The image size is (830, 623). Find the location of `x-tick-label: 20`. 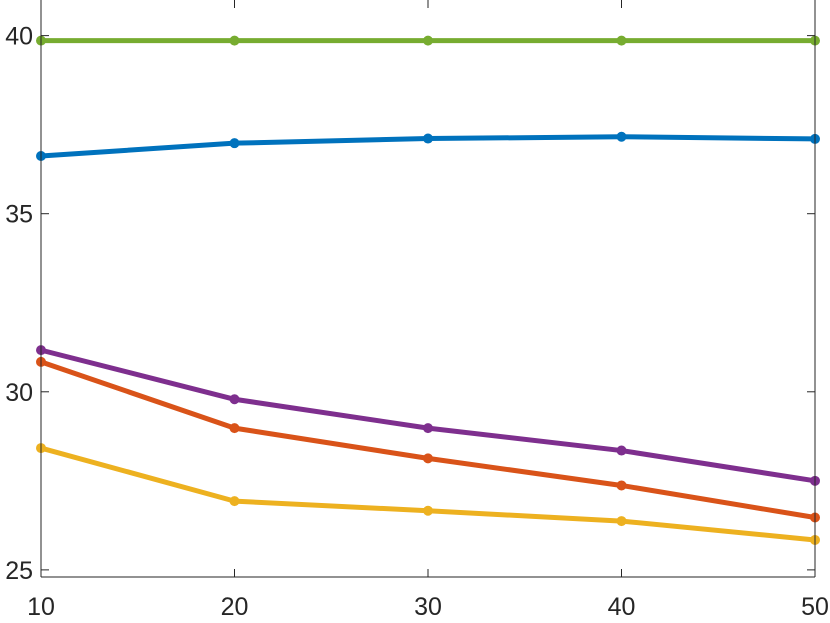

x-tick-label: 20 is located at coordinates (235, 607).